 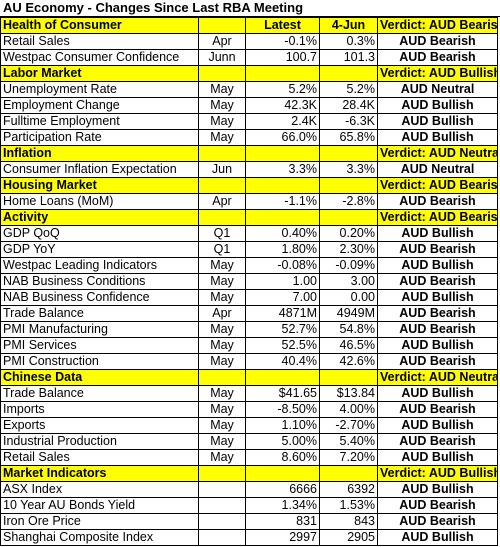 I want to click on previous-value: -6.3K, so click(x=348, y=121).